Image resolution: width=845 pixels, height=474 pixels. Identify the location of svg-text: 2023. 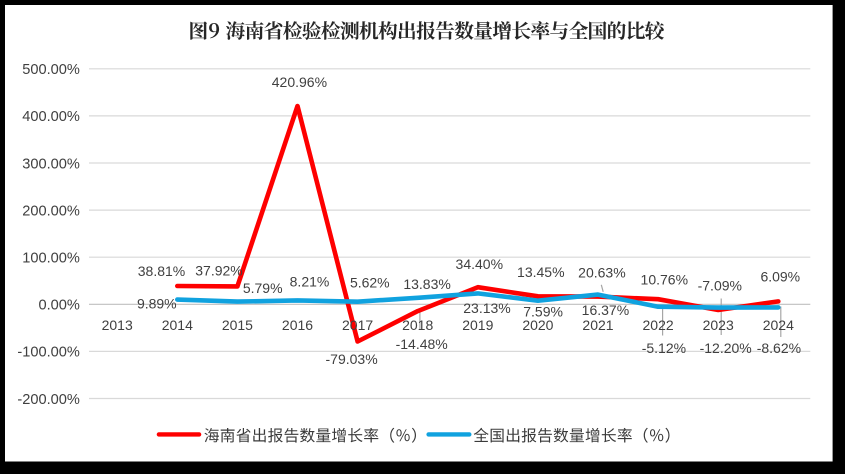
(718, 325).